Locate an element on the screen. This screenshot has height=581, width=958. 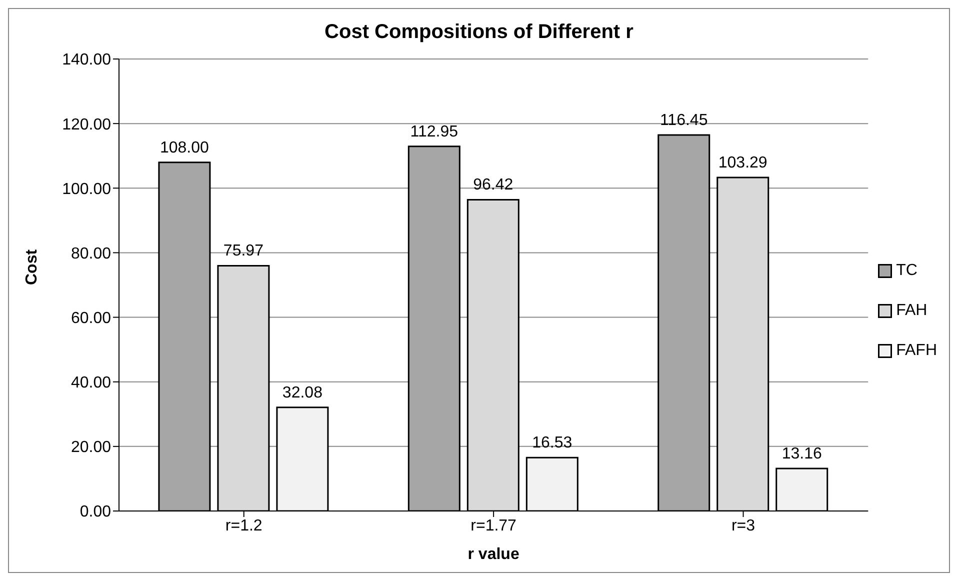
y-tick-label: 20.00 is located at coordinates (91, 447).